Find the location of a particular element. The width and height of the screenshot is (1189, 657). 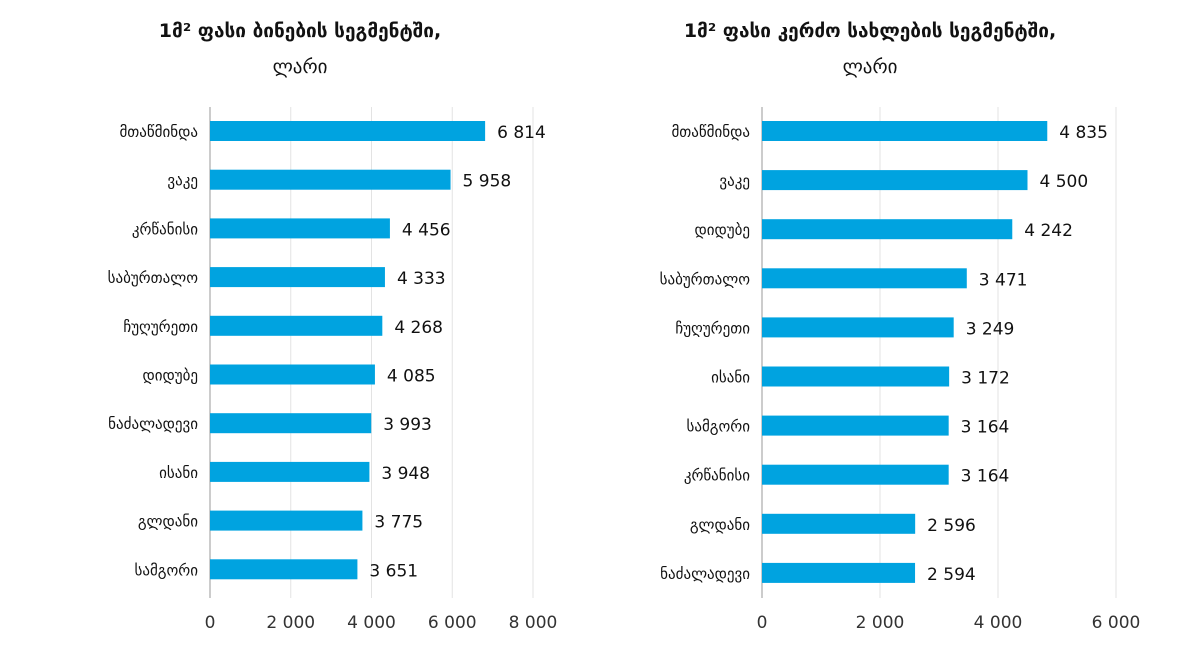

chart1-title: 1მ² ფასი ბინების სეგმენტში, is located at coordinates (300, 31).